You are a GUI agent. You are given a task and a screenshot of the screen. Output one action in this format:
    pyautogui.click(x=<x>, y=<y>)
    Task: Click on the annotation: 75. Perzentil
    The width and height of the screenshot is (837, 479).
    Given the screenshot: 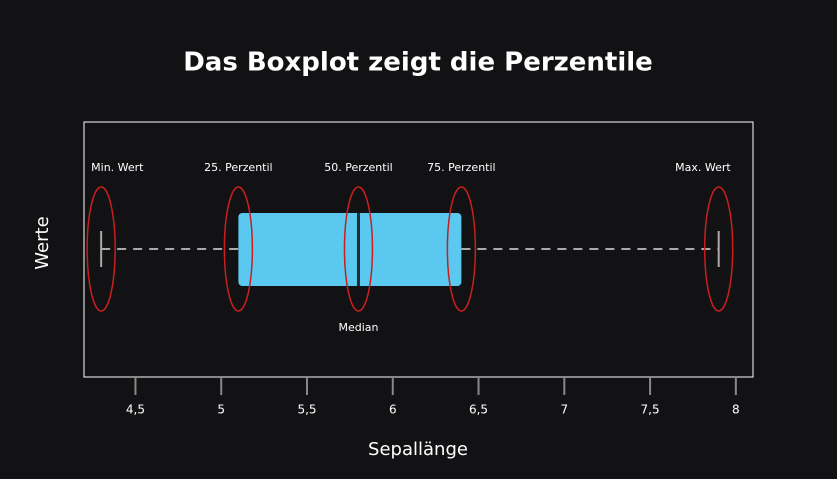 What is the action you would take?
    pyautogui.click(x=461, y=167)
    